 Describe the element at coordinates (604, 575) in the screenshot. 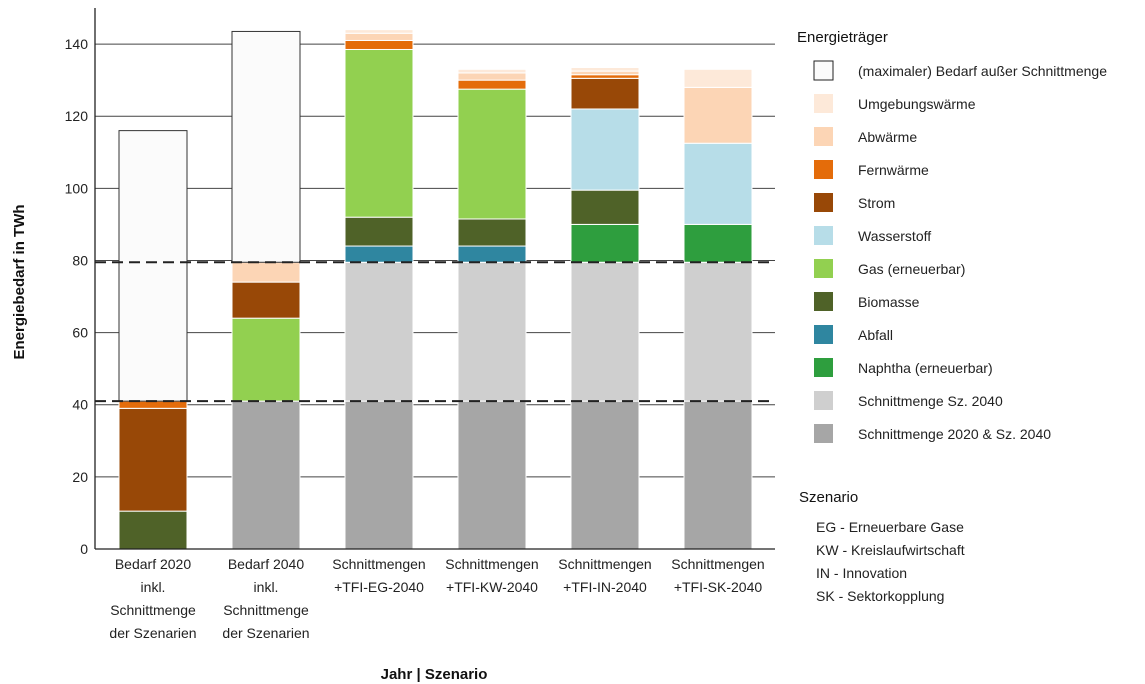

I see `x-category-label: Schnittmengen +TFI-IN-2040` at that location.